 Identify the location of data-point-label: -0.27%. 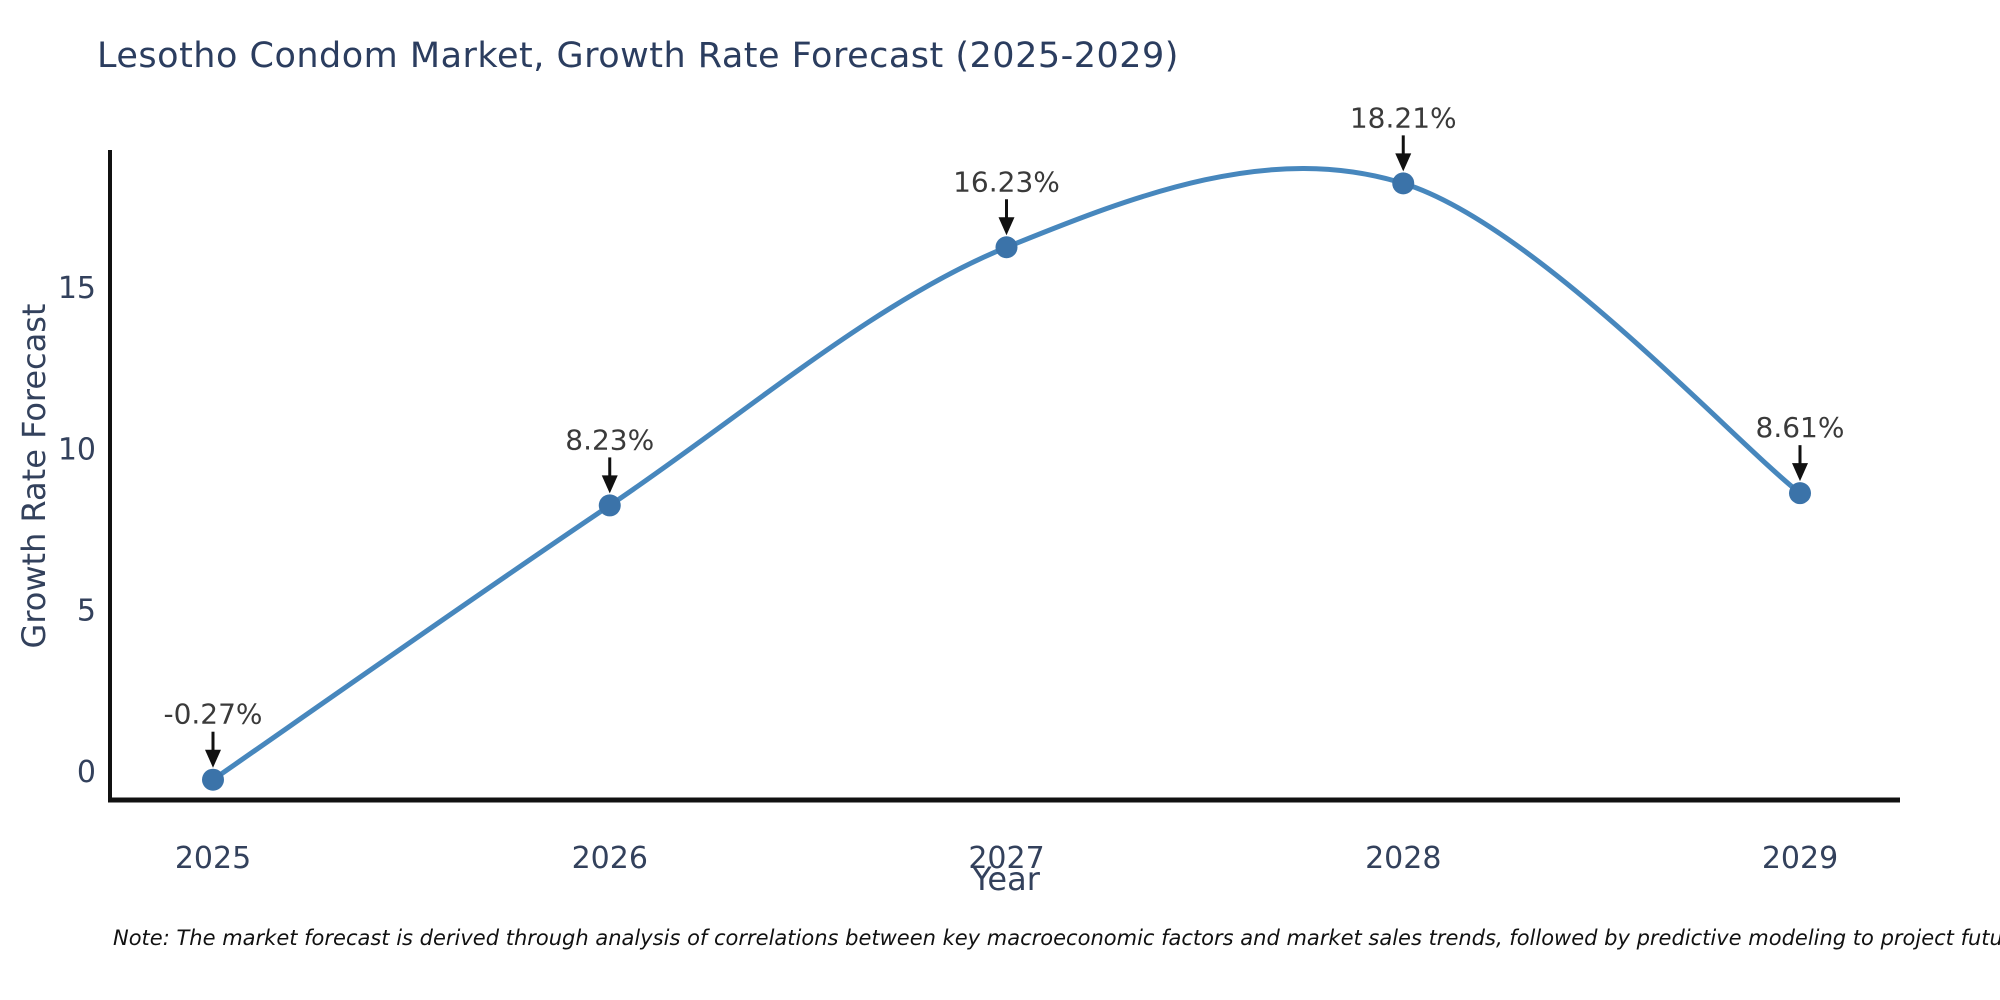
(212, 714).